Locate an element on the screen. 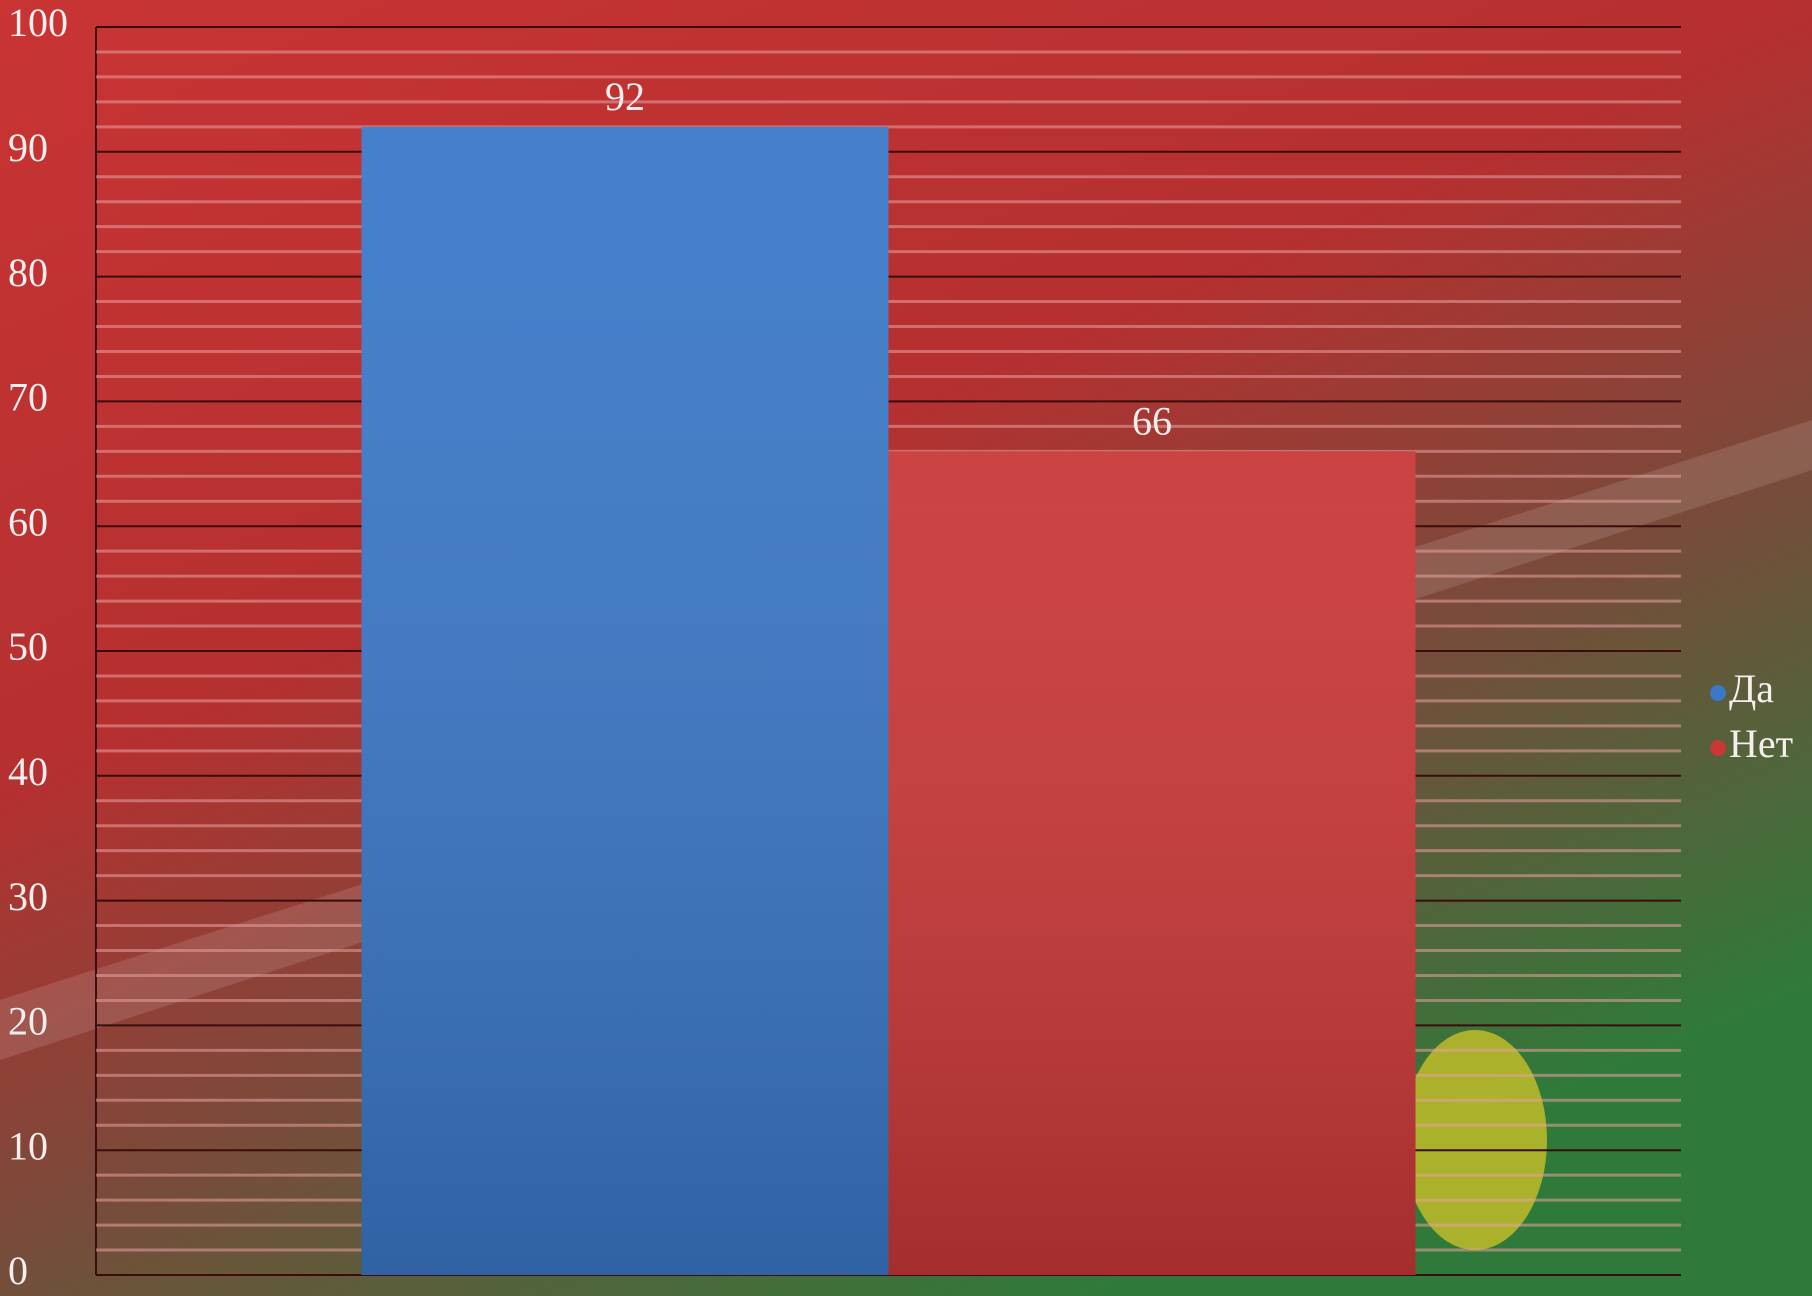  data-label: 66 is located at coordinates (1152, 420).